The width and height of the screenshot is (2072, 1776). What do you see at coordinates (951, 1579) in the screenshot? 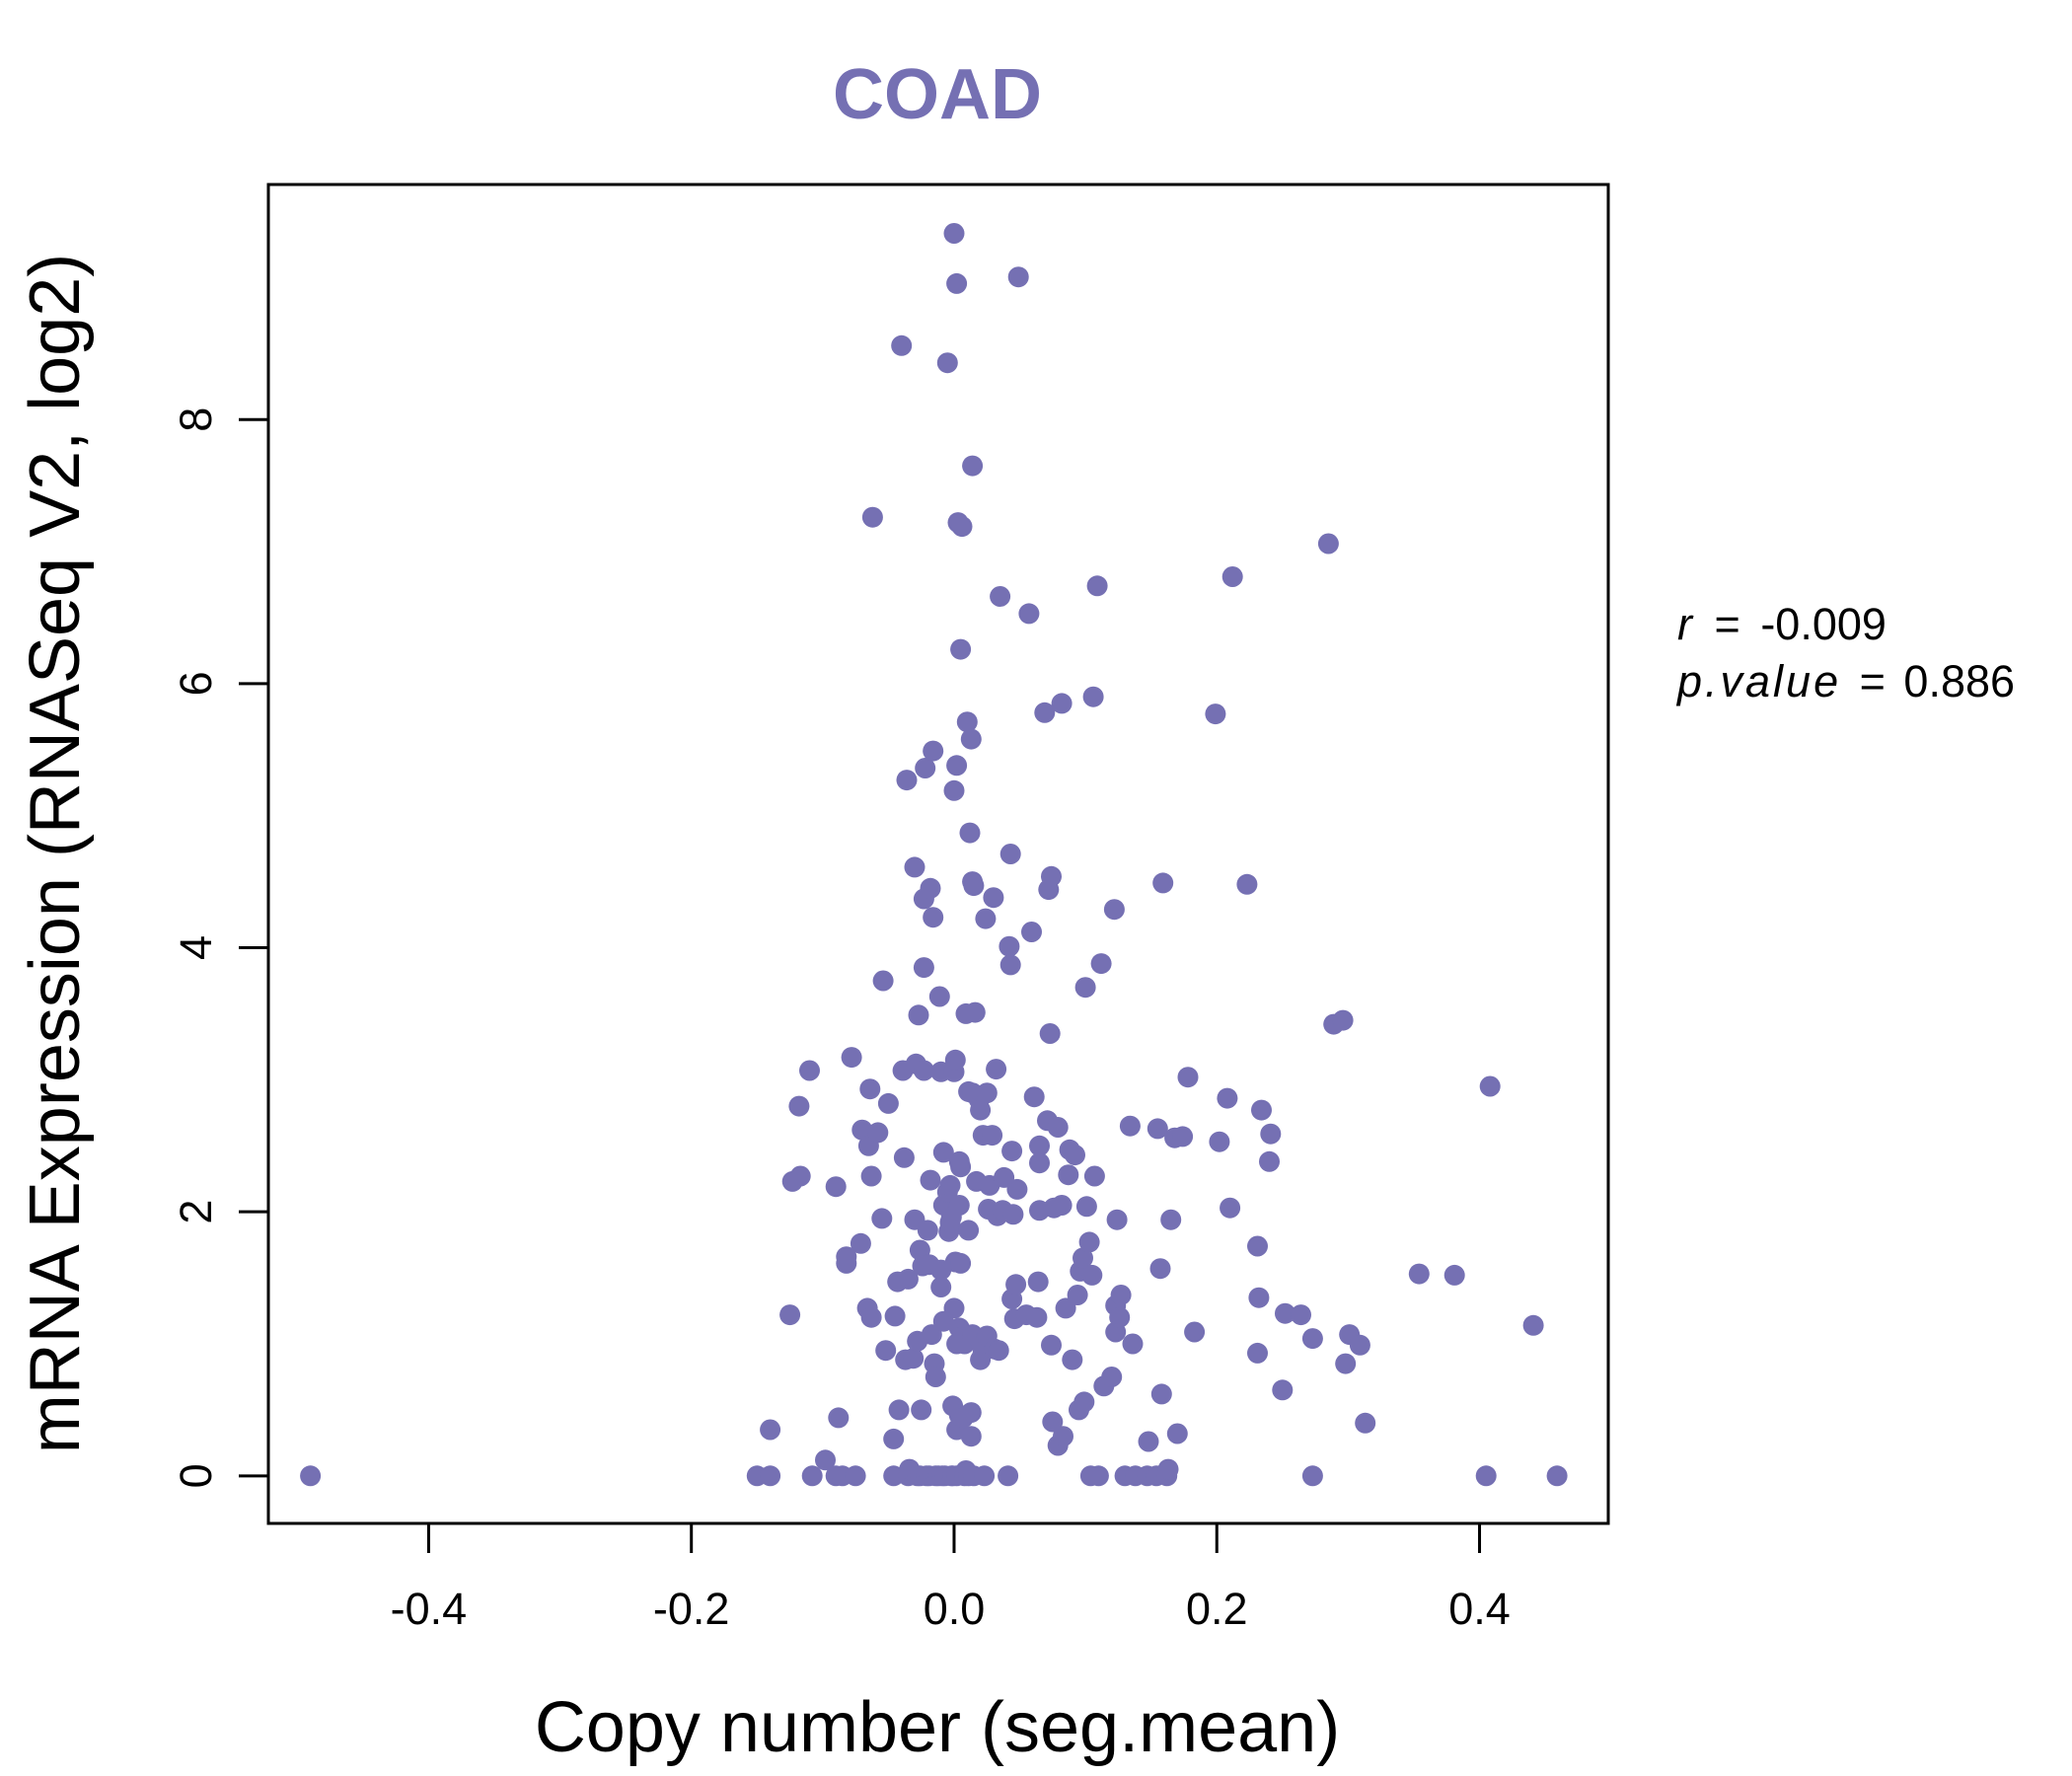
I see `x-axis: -0.4 -0.2 0.0 0.2 0.4` at bounding box center [951, 1579].